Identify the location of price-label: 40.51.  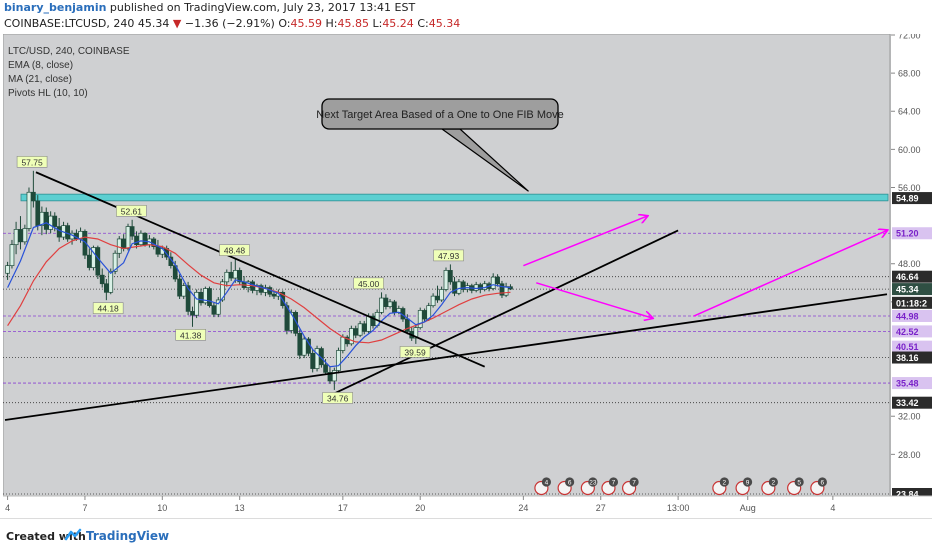
(907, 347).